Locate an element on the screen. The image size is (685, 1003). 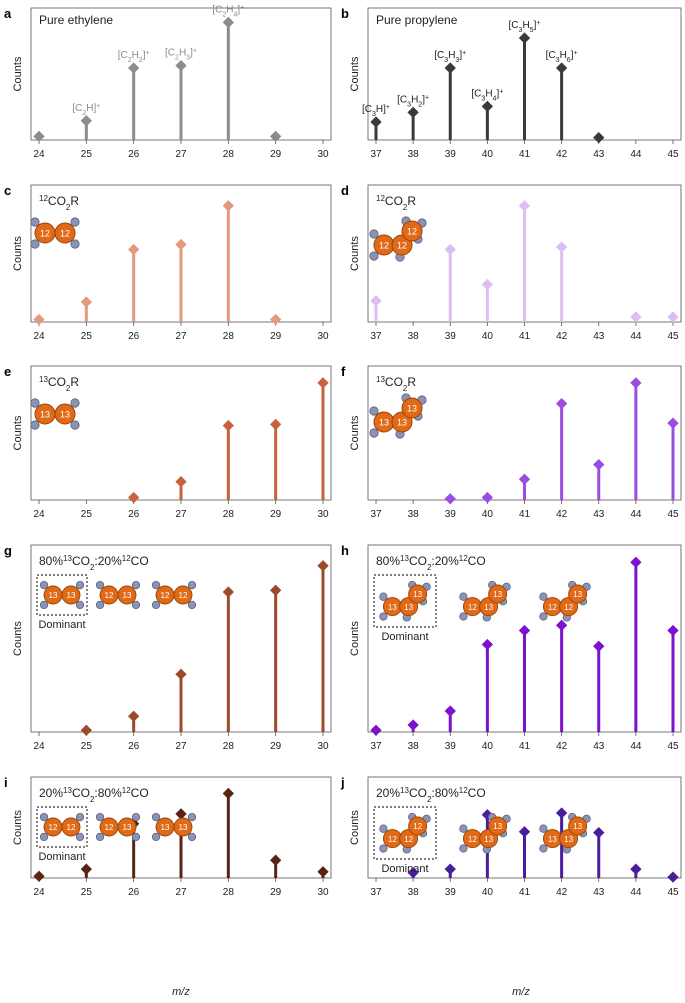
panel-title: Pure propylene is located at coordinates (417, 20).